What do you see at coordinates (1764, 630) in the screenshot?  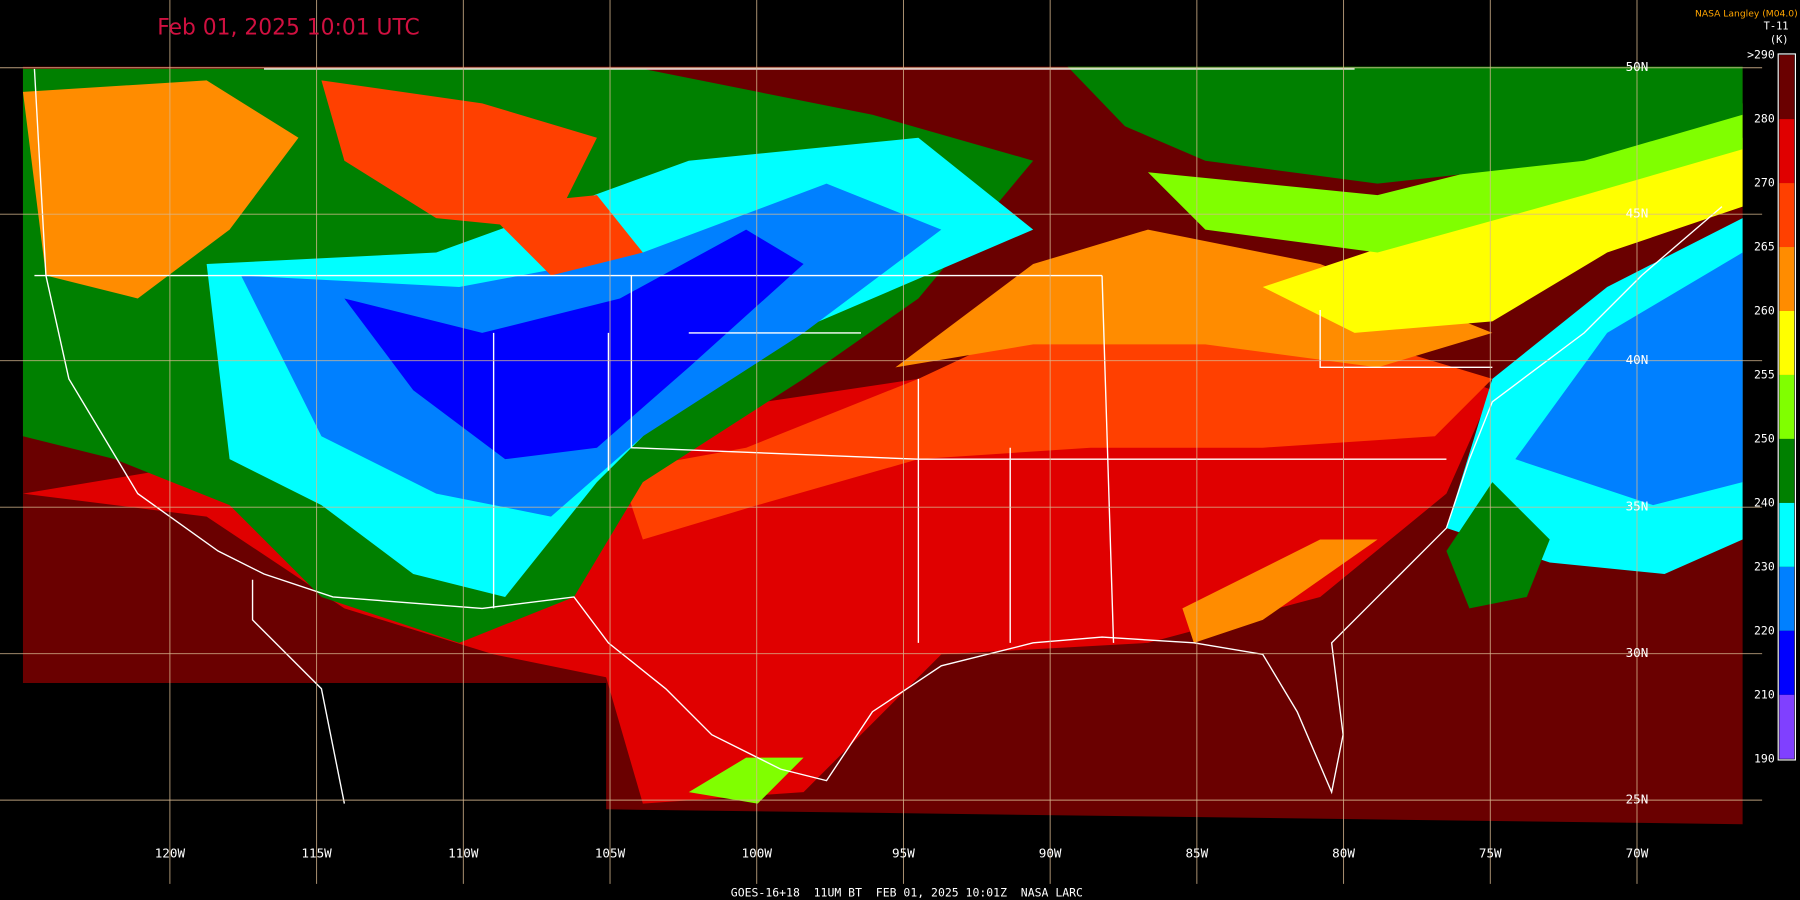 I see `colorbar-label: 220` at bounding box center [1764, 630].